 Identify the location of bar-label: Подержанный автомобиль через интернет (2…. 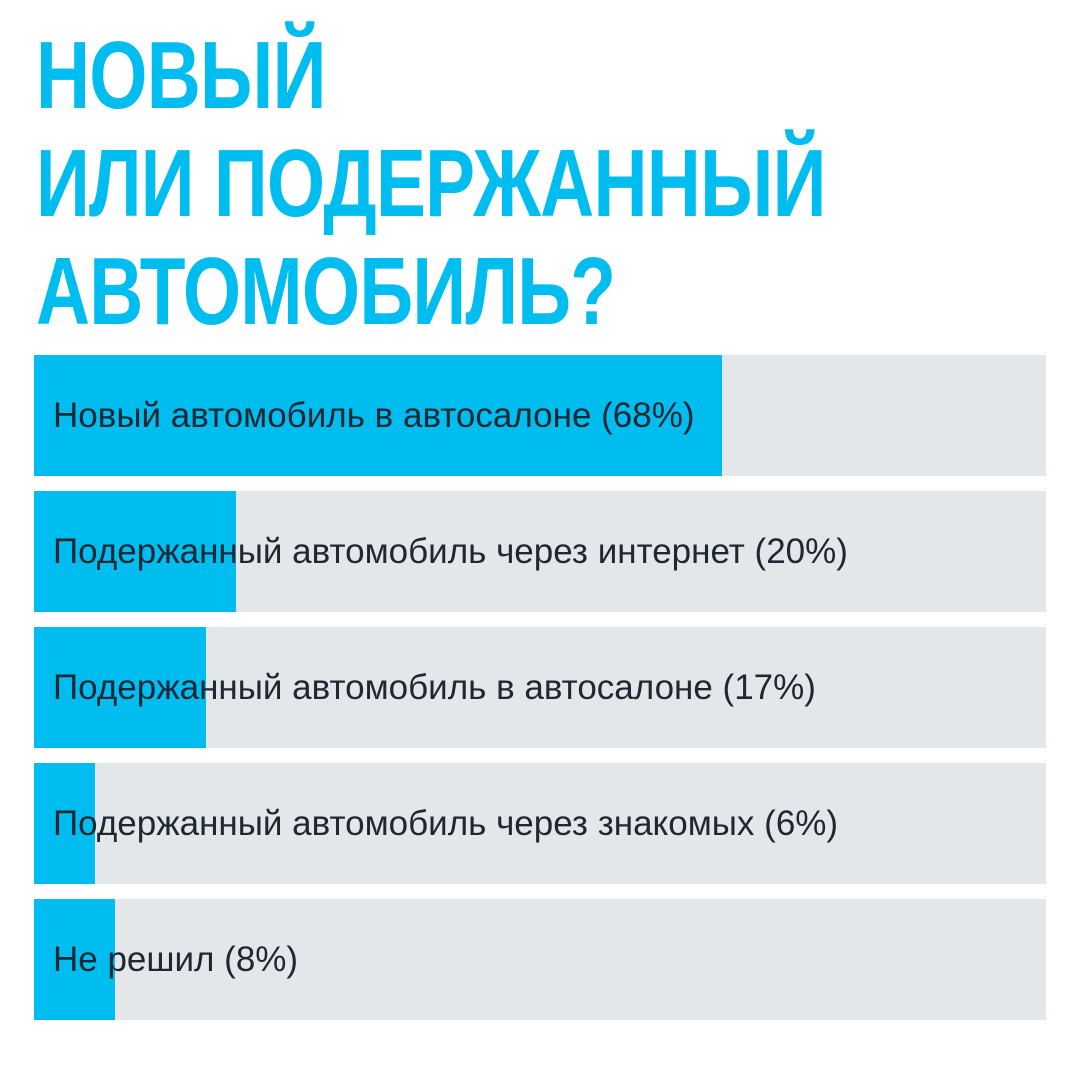
(450, 551).